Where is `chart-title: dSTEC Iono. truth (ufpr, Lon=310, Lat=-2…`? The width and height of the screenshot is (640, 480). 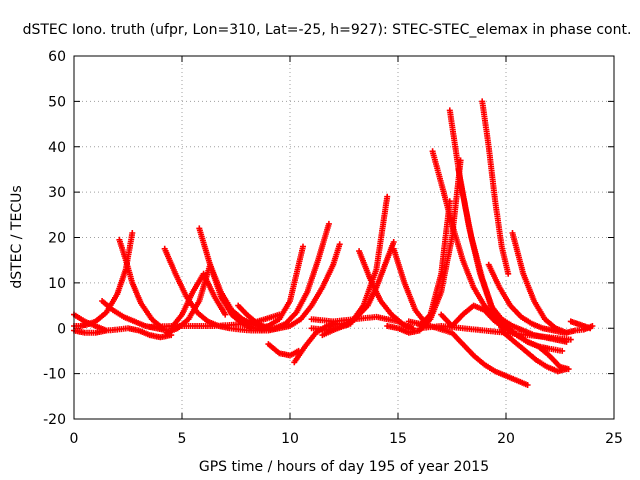
chart-title: dSTEC Iono. truth (ufpr, Lon=310, Lat=-2… is located at coordinates (327, 30).